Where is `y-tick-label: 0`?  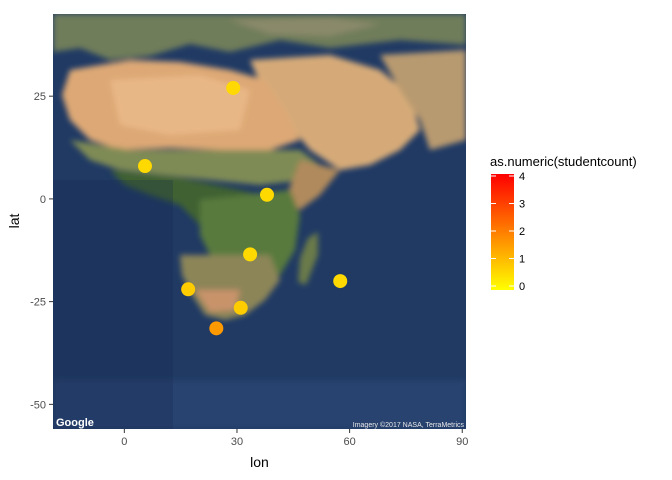
y-tick-label: 0 is located at coordinates (43, 200).